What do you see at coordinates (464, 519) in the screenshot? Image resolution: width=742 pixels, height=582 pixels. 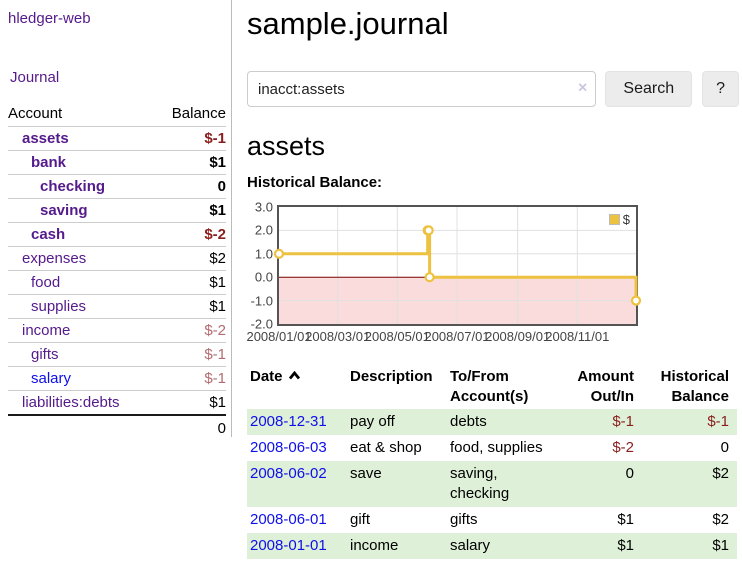 I see `register-cell-accounts: gifts` at bounding box center [464, 519].